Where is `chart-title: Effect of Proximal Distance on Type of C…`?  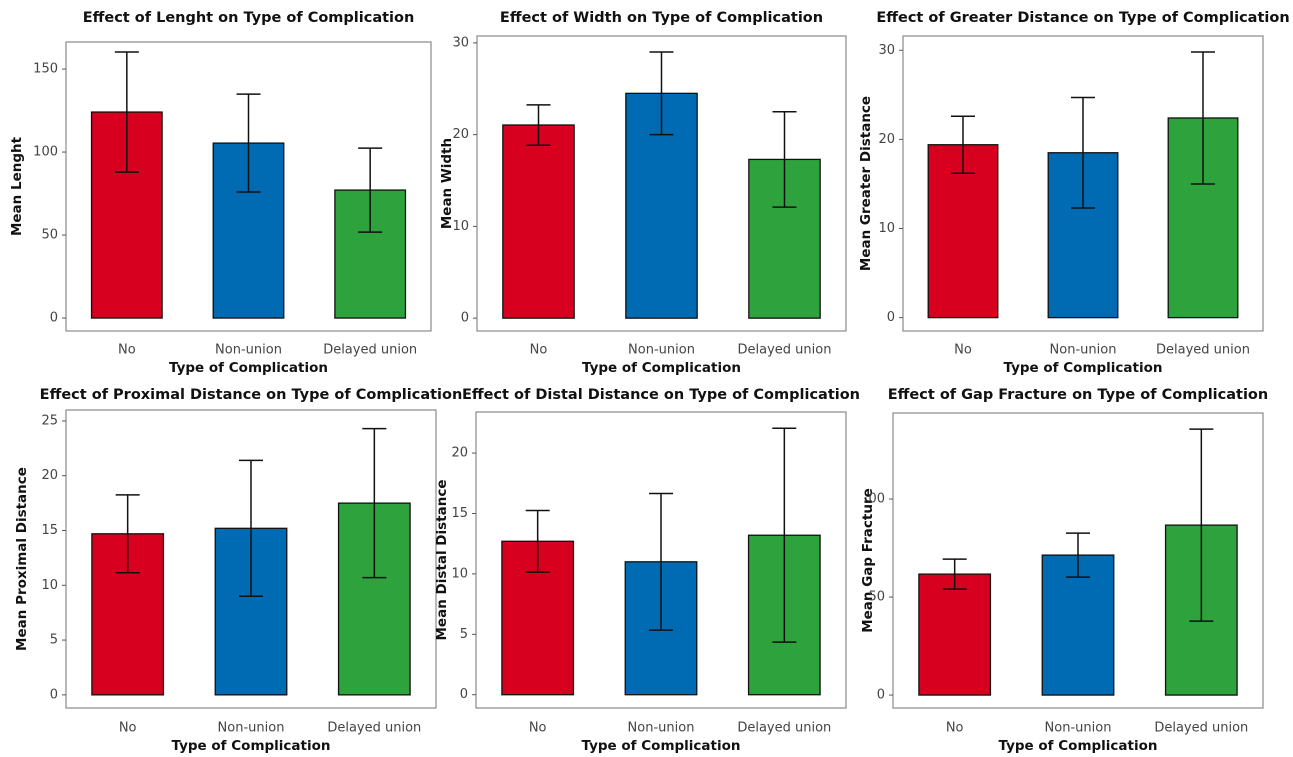 chart-title: Effect of Proximal Distance on Type of C… is located at coordinates (251, 395).